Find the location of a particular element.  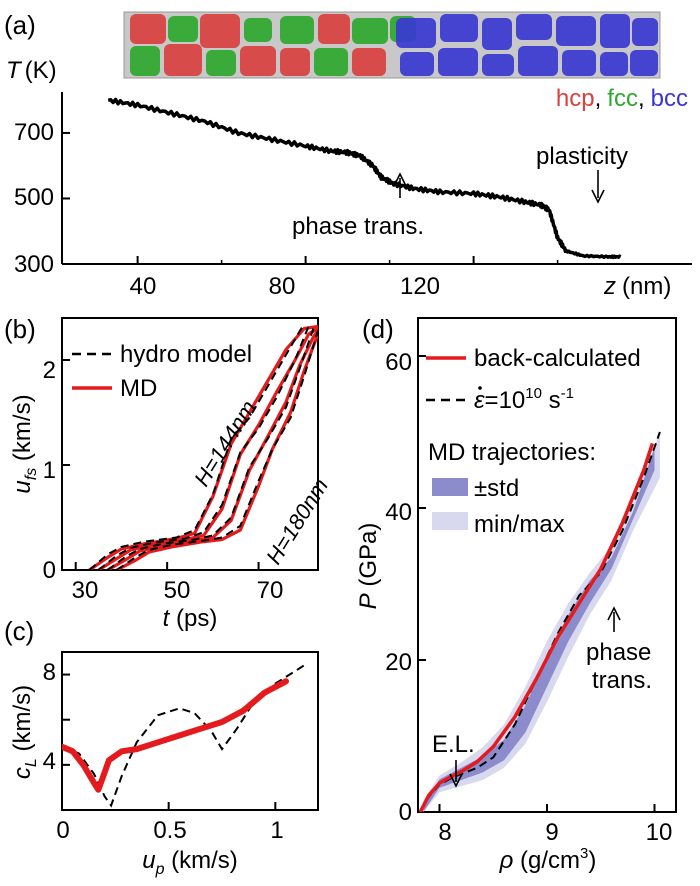

bands-d is located at coordinates (541, 622).